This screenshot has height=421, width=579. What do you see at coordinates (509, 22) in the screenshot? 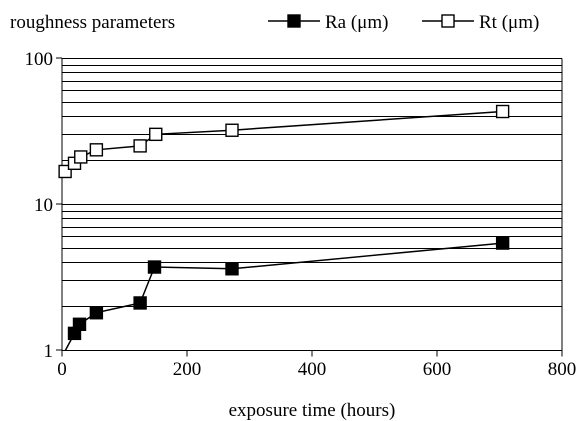
I see `legend-label: Rt (μm)` at bounding box center [509, 22].